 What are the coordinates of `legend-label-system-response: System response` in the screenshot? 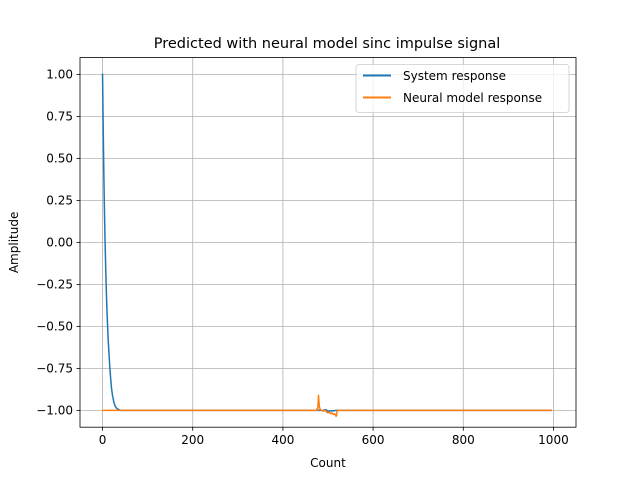 It's located at (454, 76).